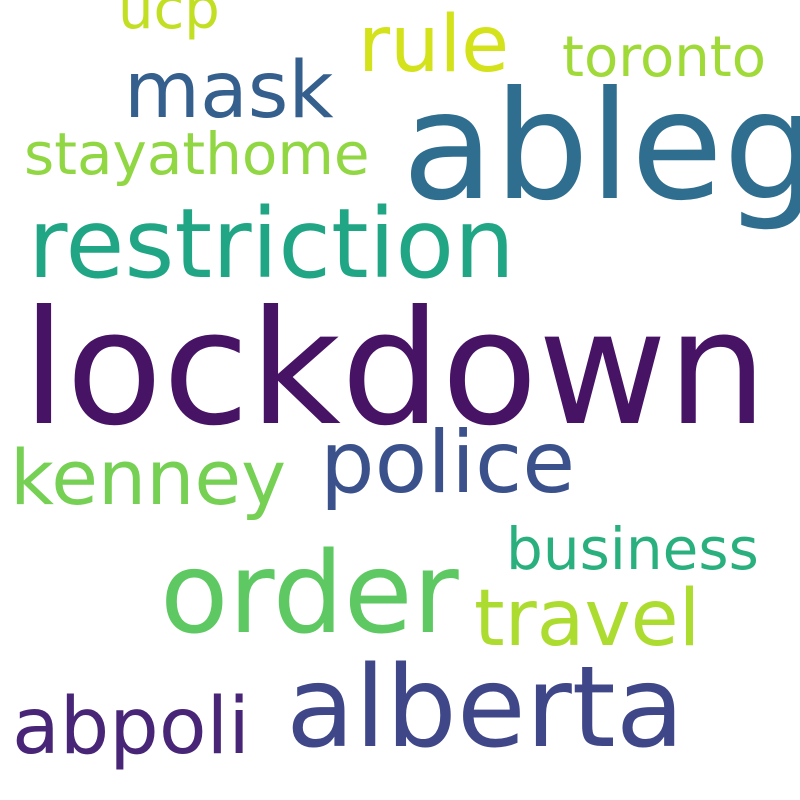 This screenshot has width=800, height=800. Describe the element at coordinates (664, 57) in the screenshot. I see `word-toronto: toronto` at that location.